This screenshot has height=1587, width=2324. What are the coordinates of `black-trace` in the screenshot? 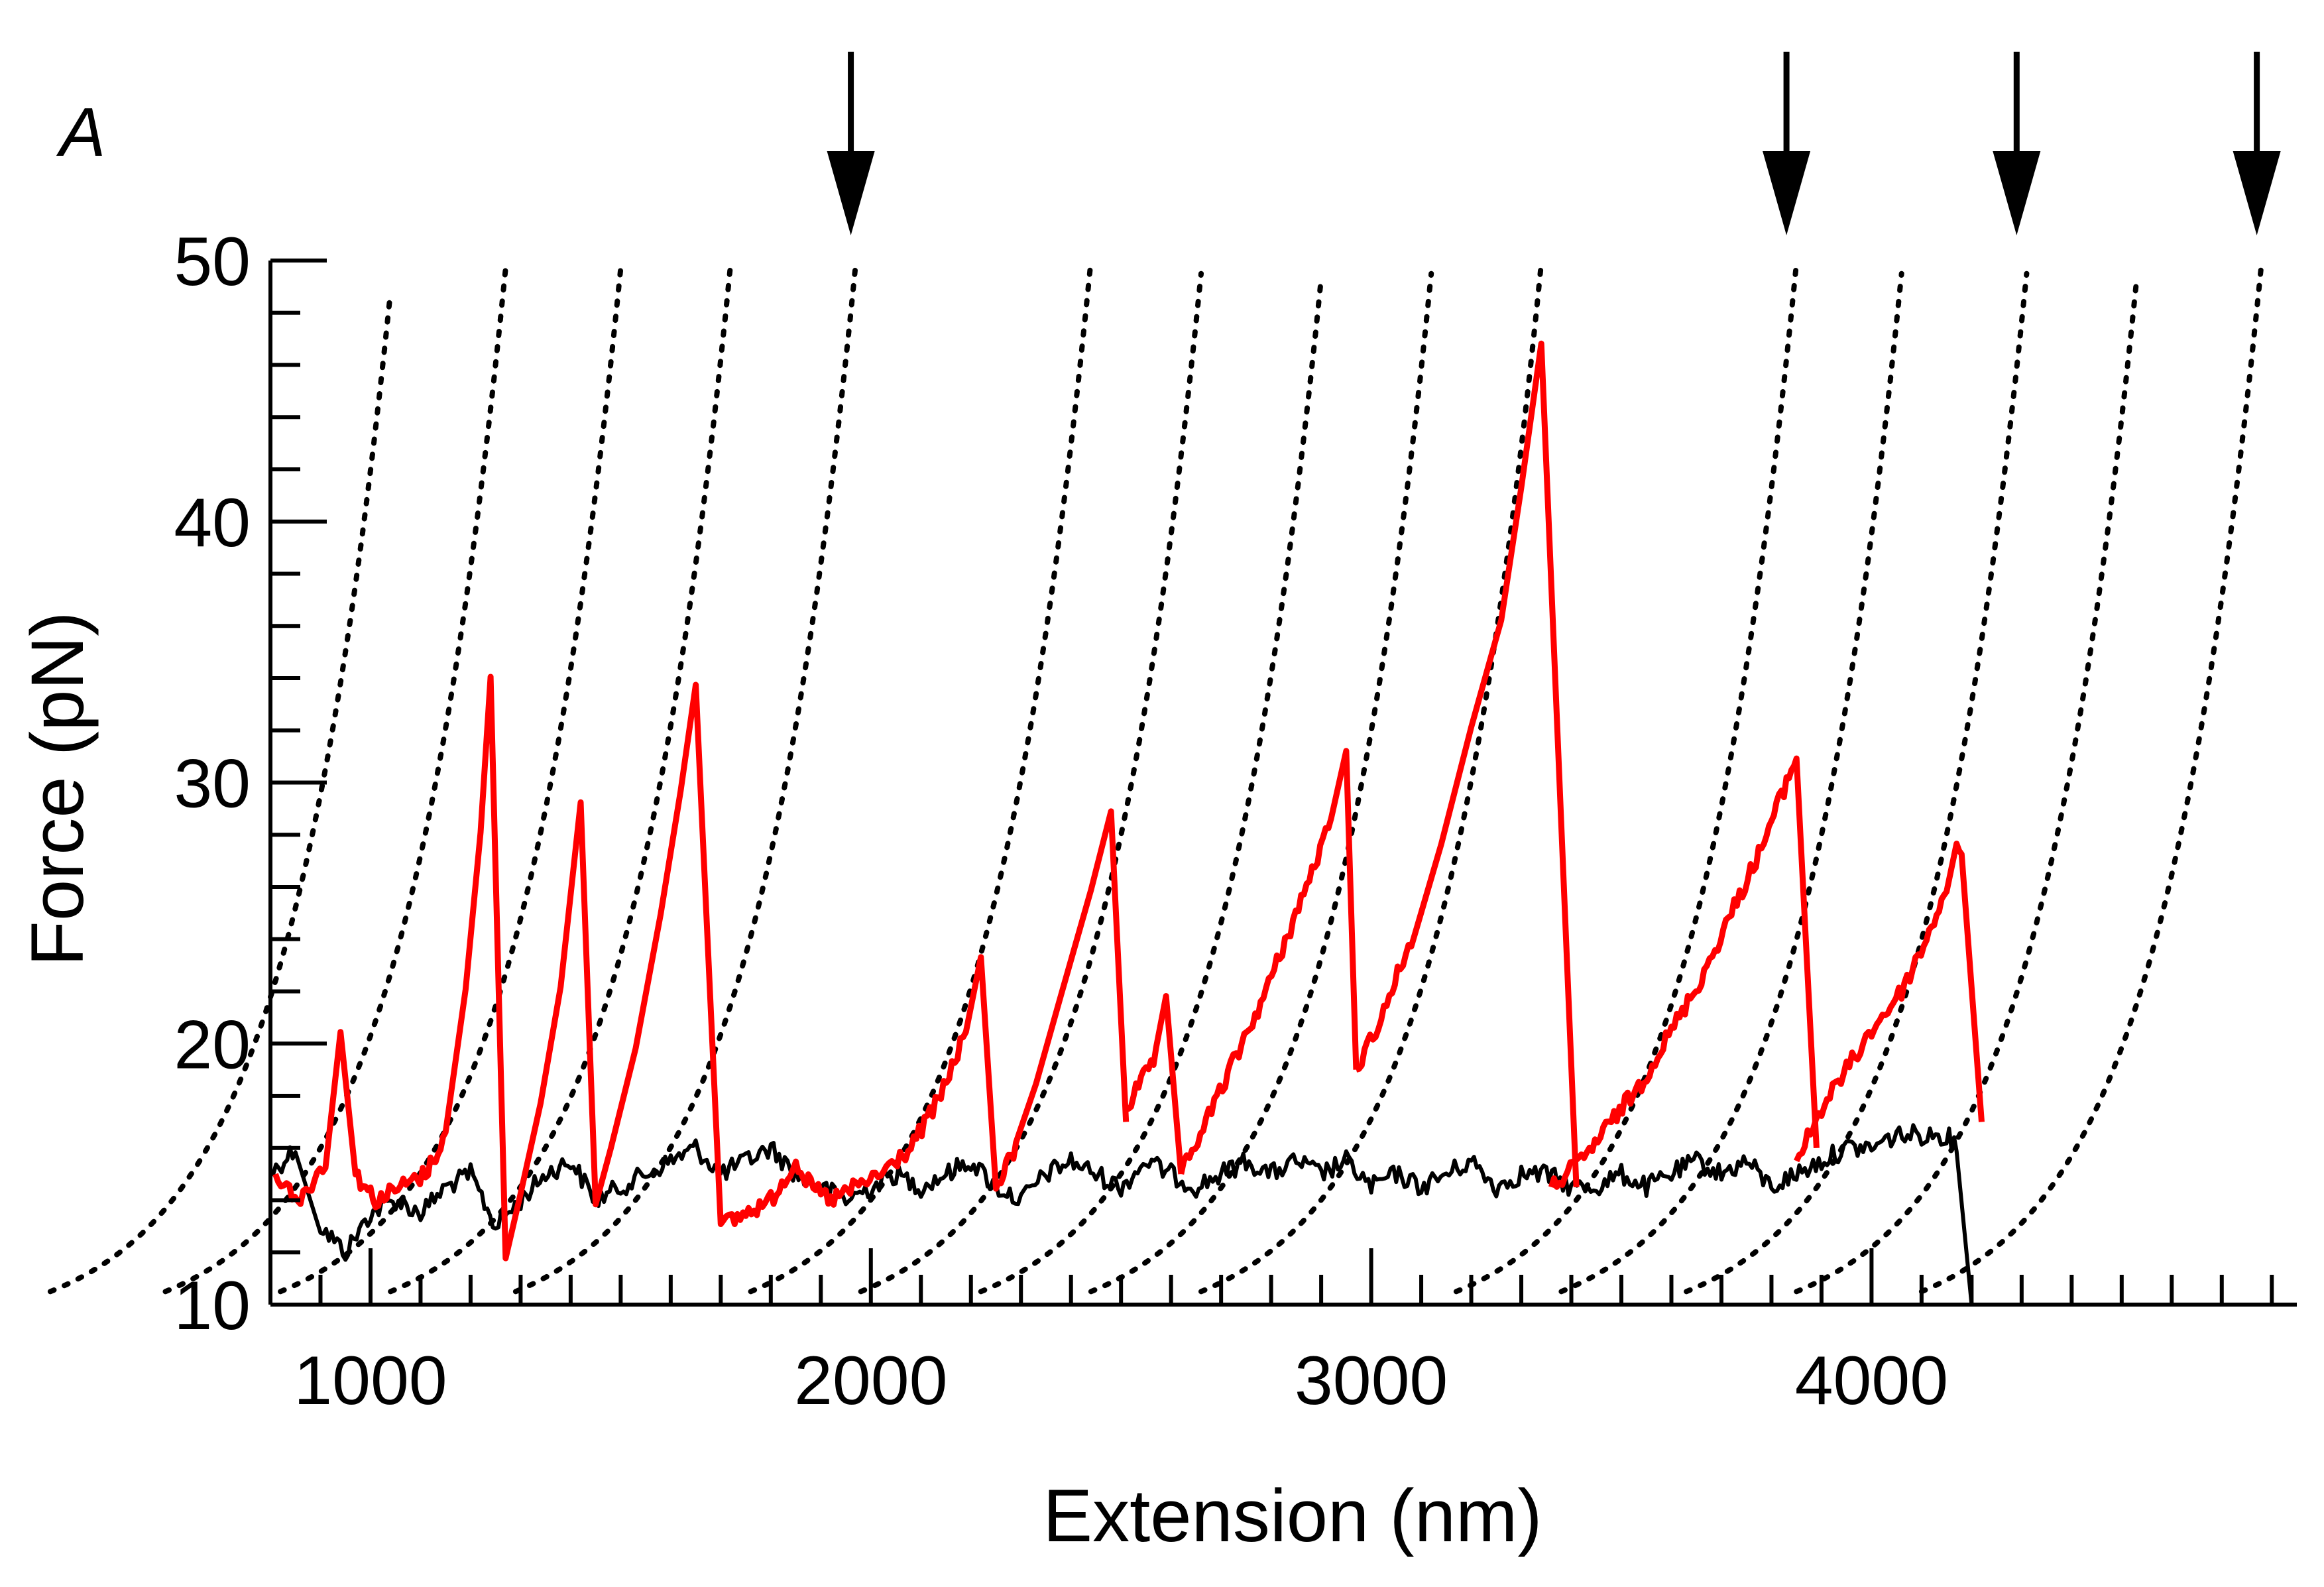 It's located at (1122, 1214).